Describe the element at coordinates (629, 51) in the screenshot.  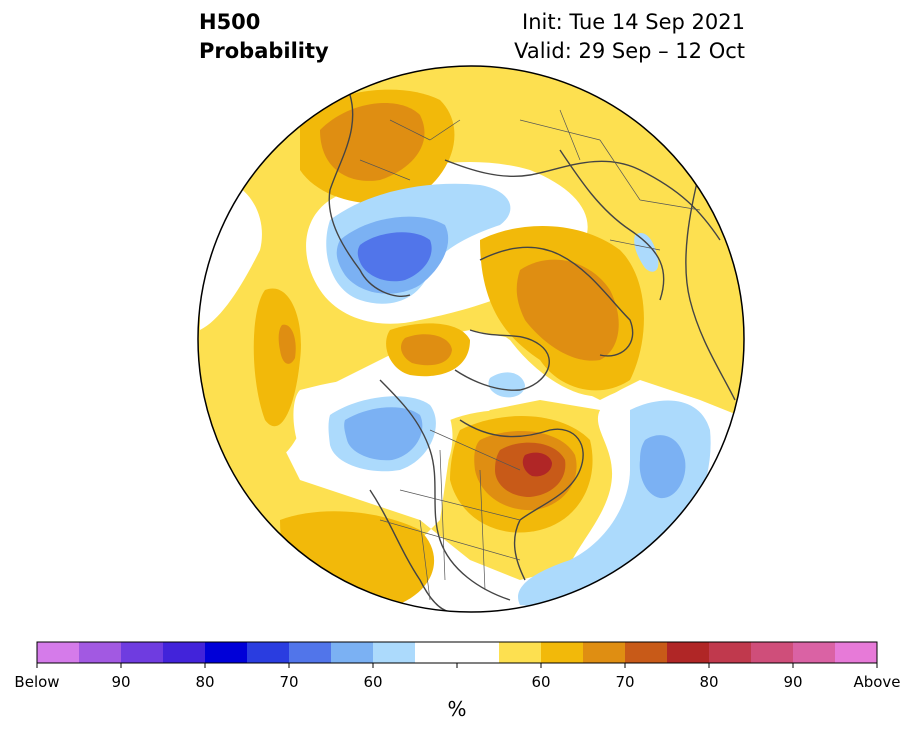
I see `valid-range: Valid: 29 Sep – 12 Oct` at that location.